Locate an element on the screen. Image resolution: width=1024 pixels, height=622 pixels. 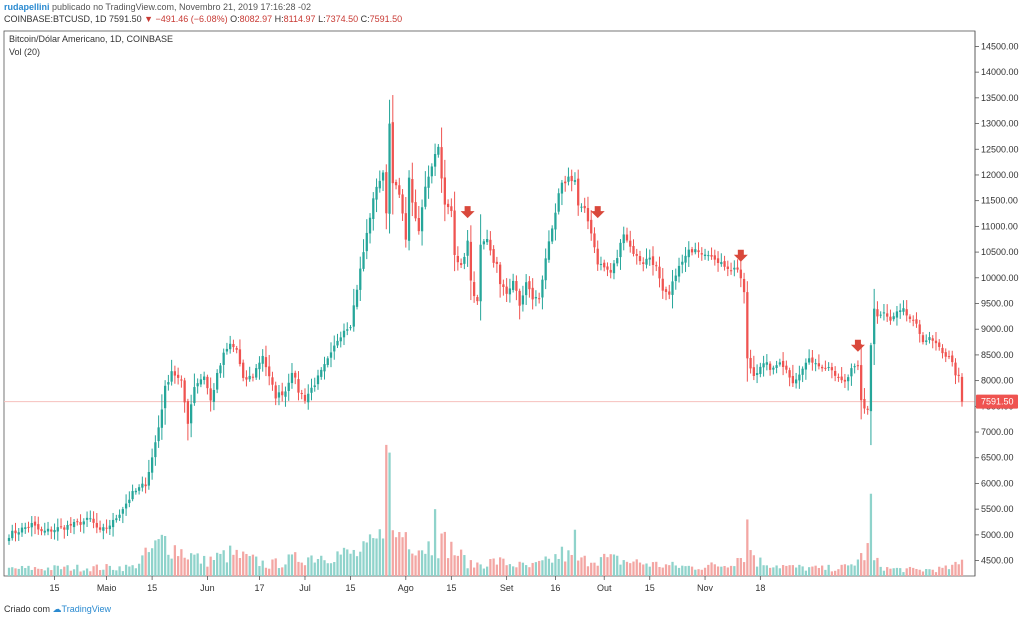
price-tick-label: 9000.00 is located at coordinates (997, 329).